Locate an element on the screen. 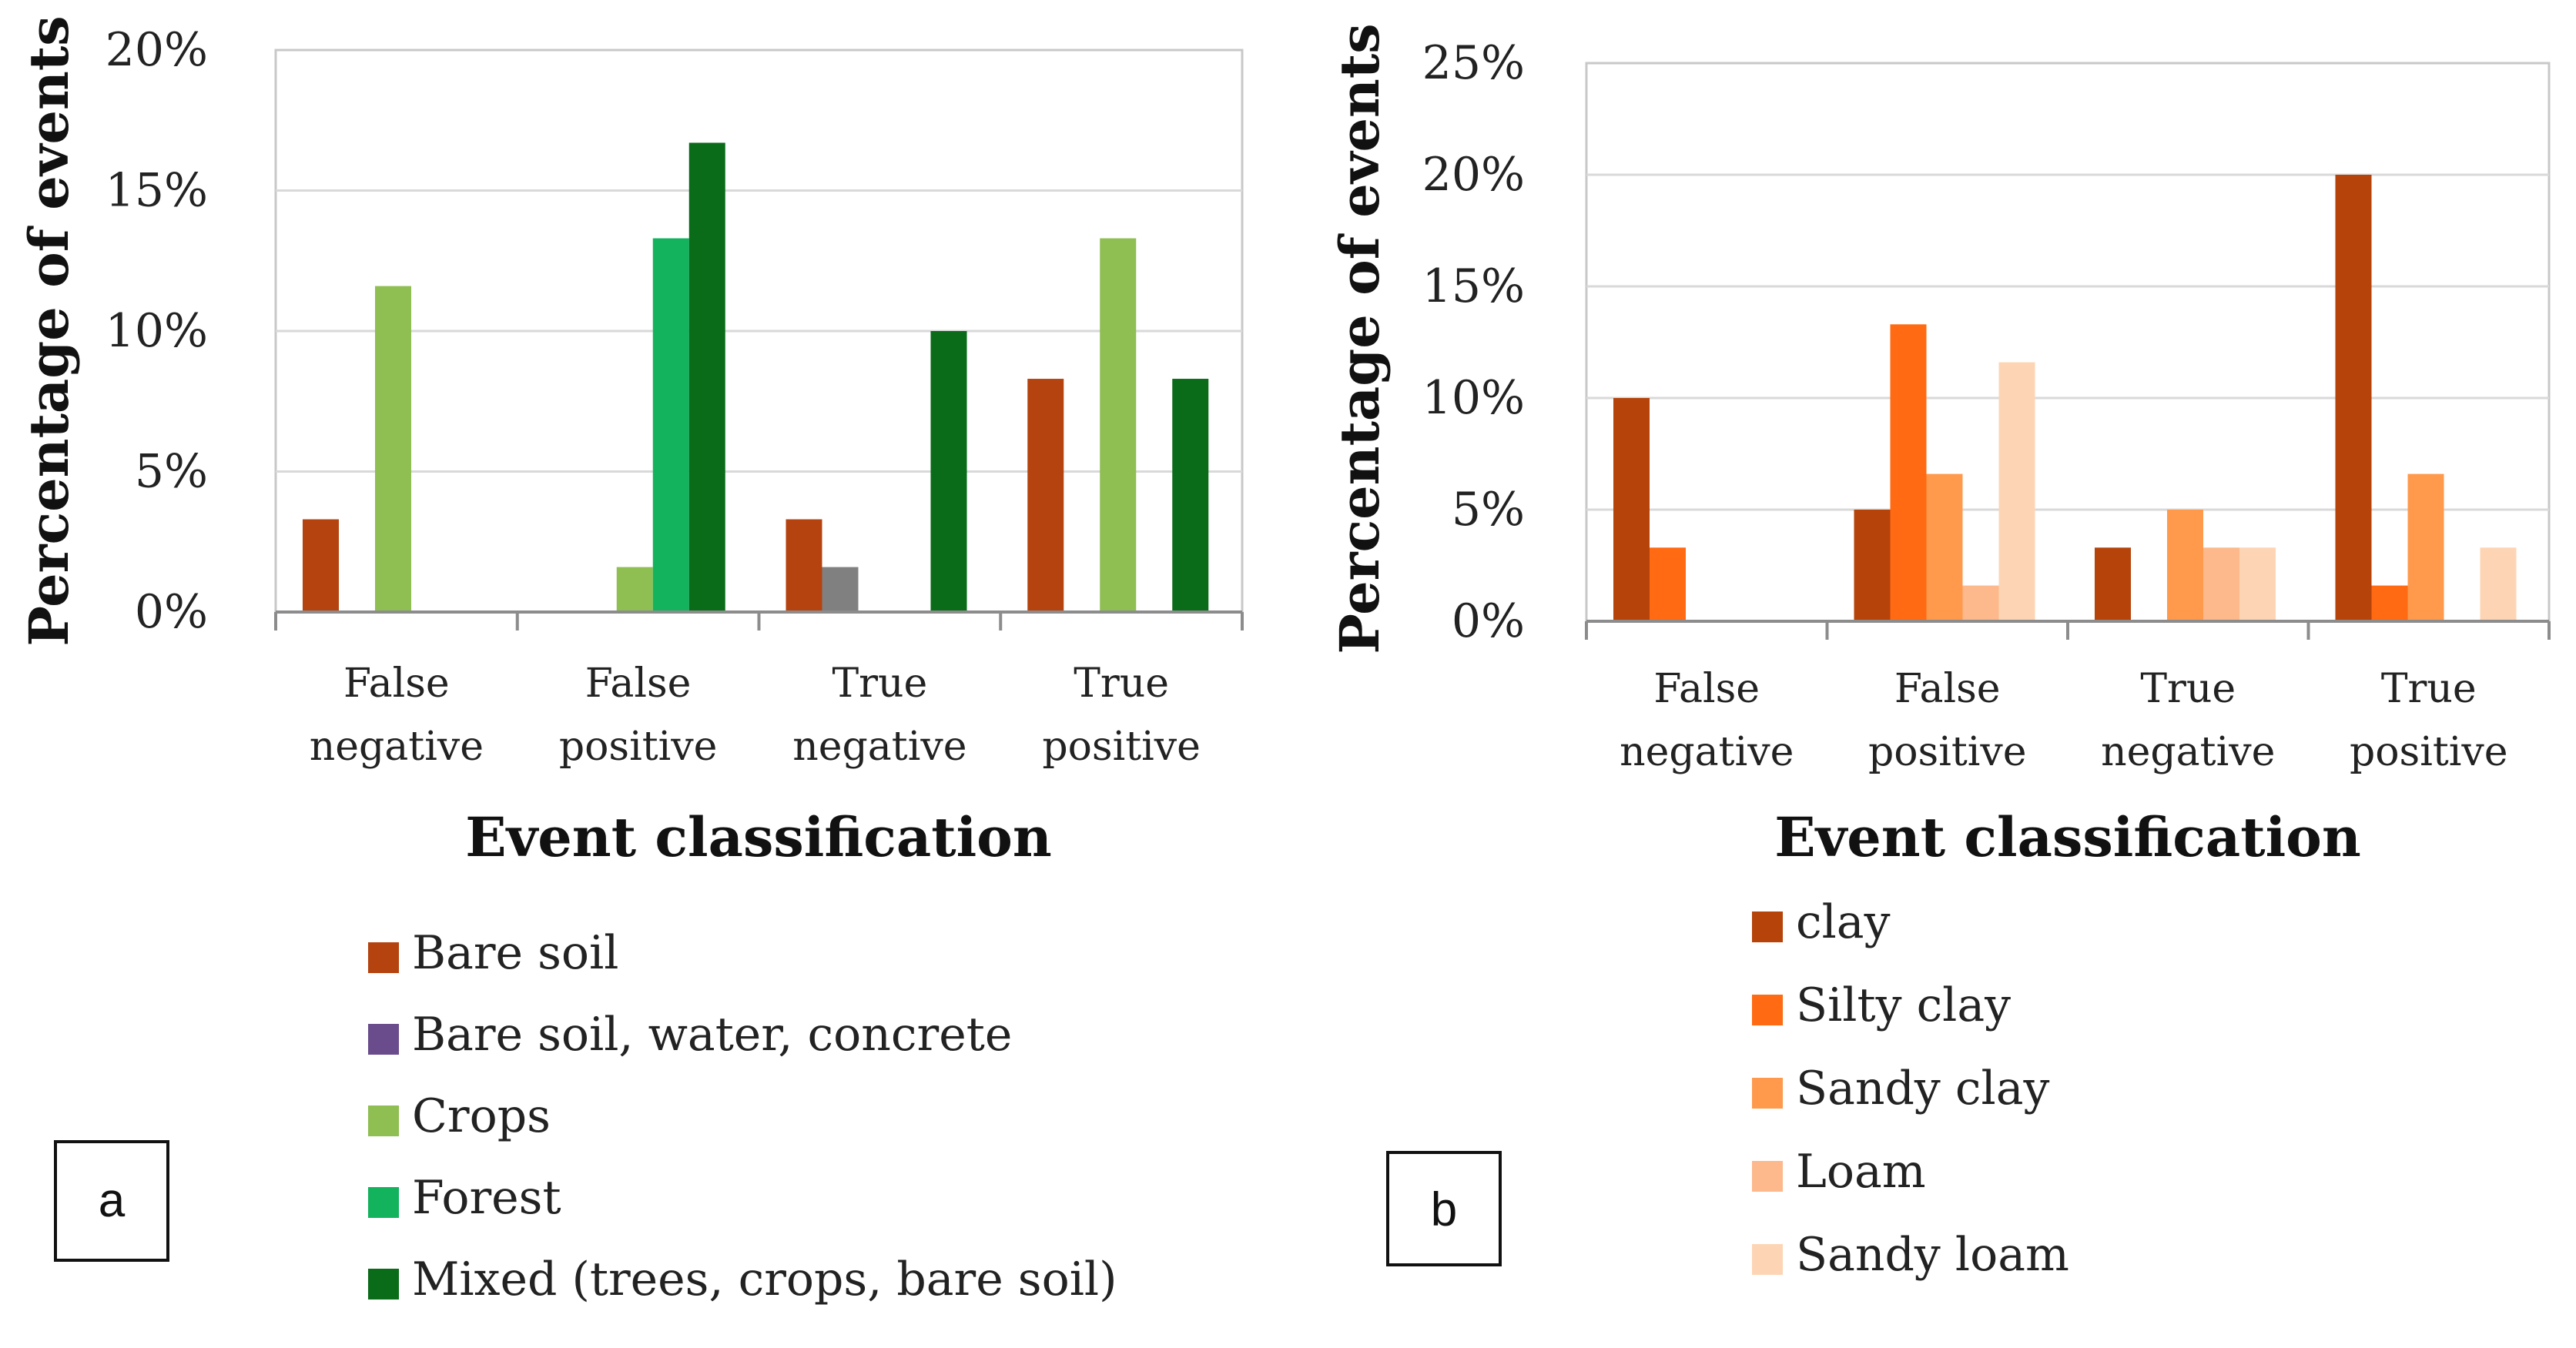 This screenshot has width=2576, height=1348. legend-b: clay Silty clay Sandy clay Loam Sandy loam is located at coordinates (1910, 1088).